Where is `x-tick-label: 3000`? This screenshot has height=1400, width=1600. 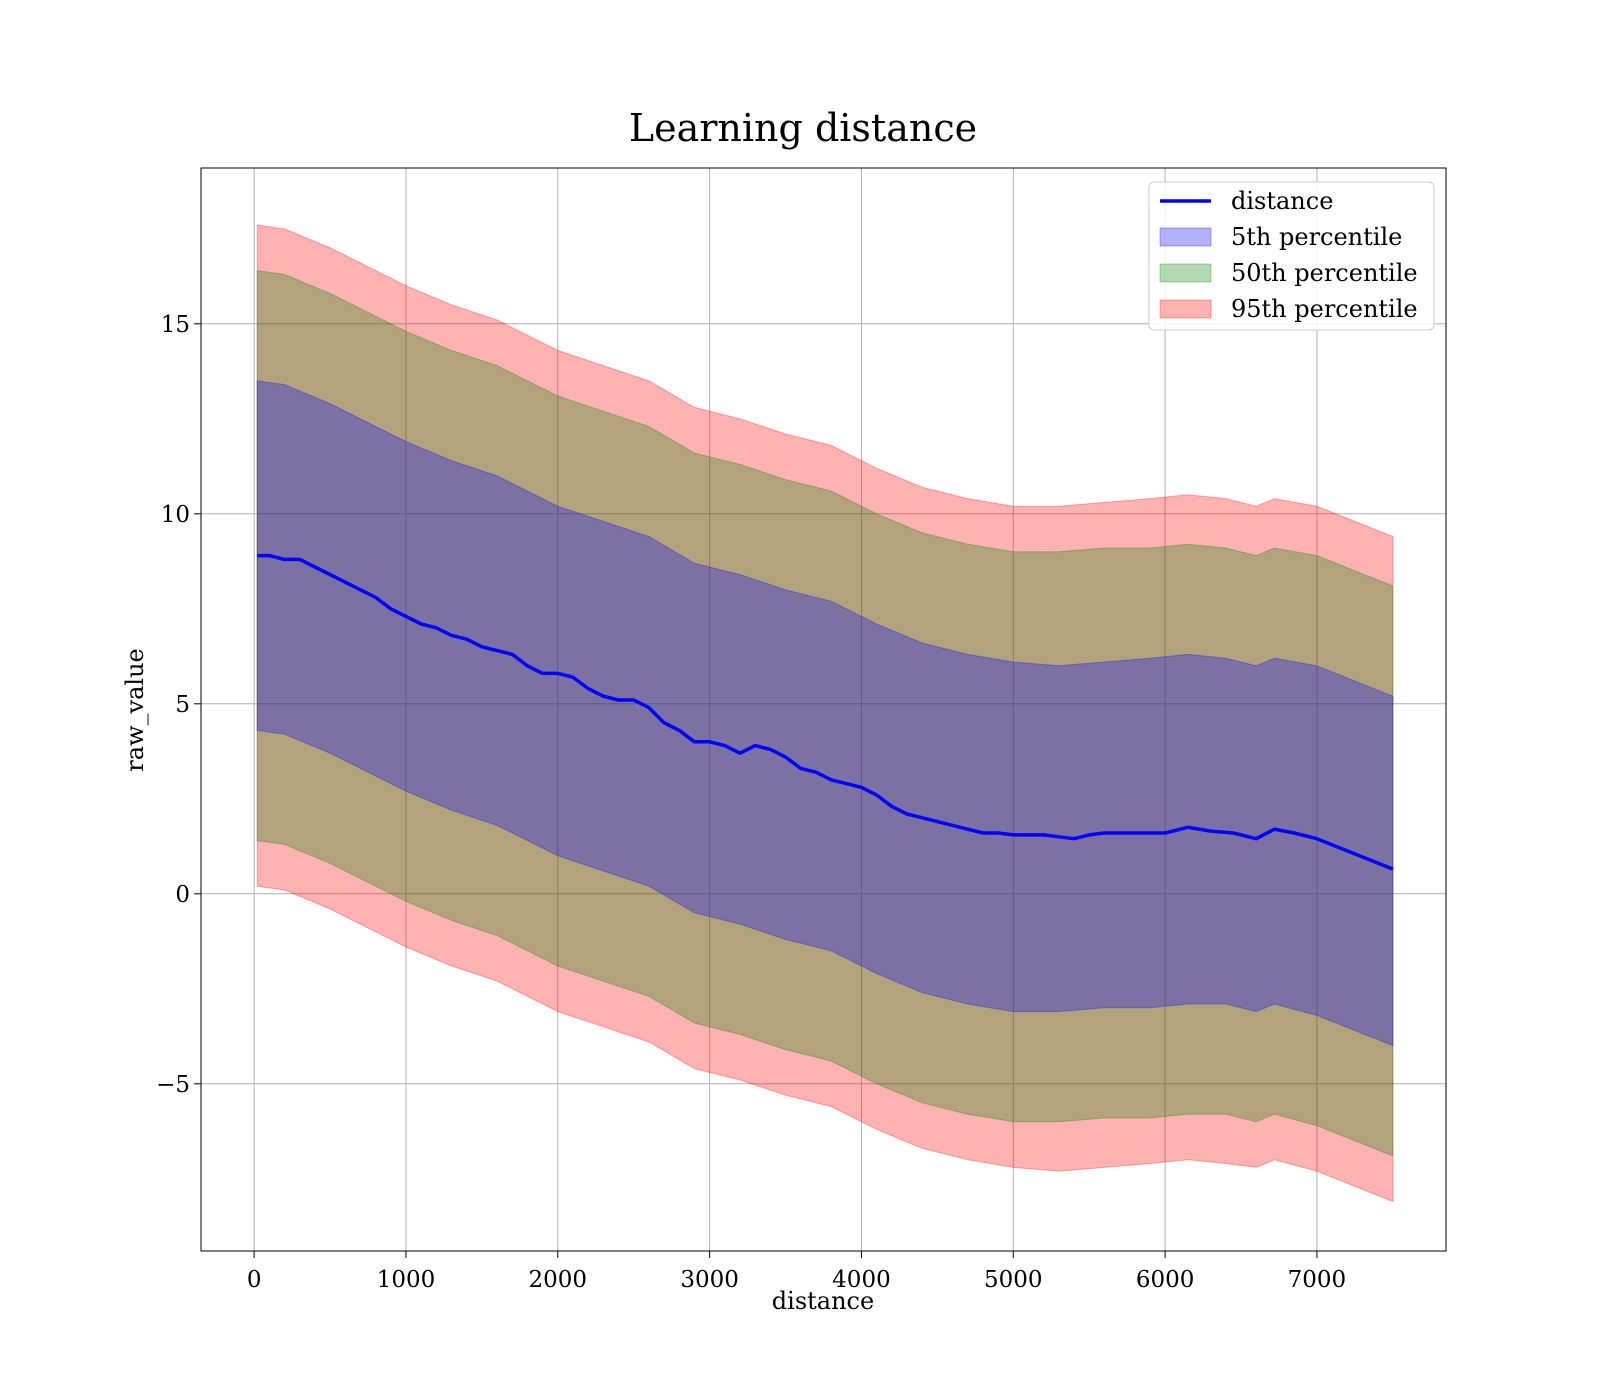 x-tick-label: 3000 is located at coordinates (709, 1280).